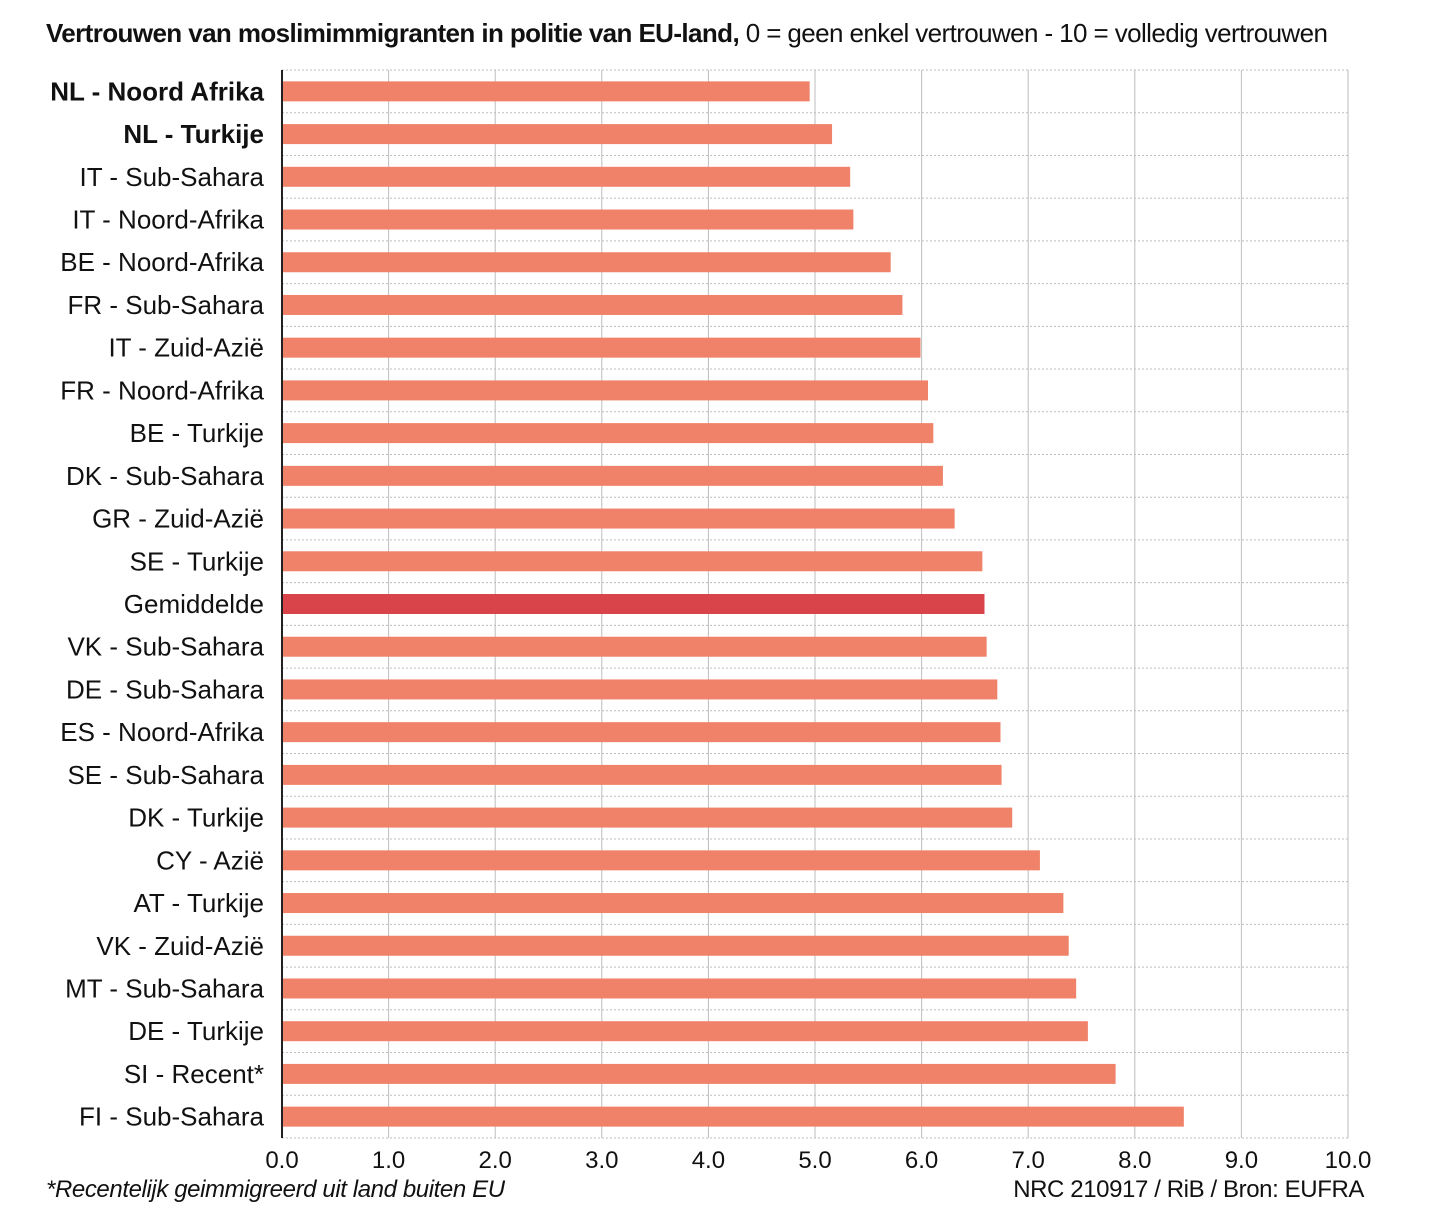 This screenshot has height=1222, width=1444. I want to click on x-tick-label: 4.0, so click(708, 1160).